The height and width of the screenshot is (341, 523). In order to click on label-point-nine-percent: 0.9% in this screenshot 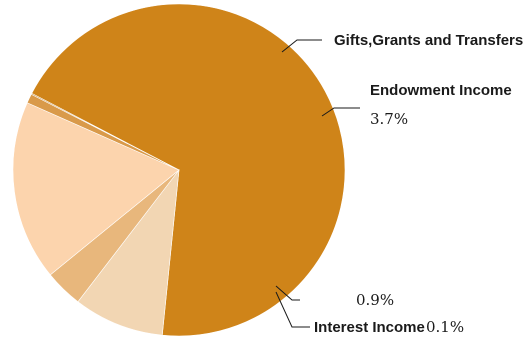, I will do `click(375, 300)`.